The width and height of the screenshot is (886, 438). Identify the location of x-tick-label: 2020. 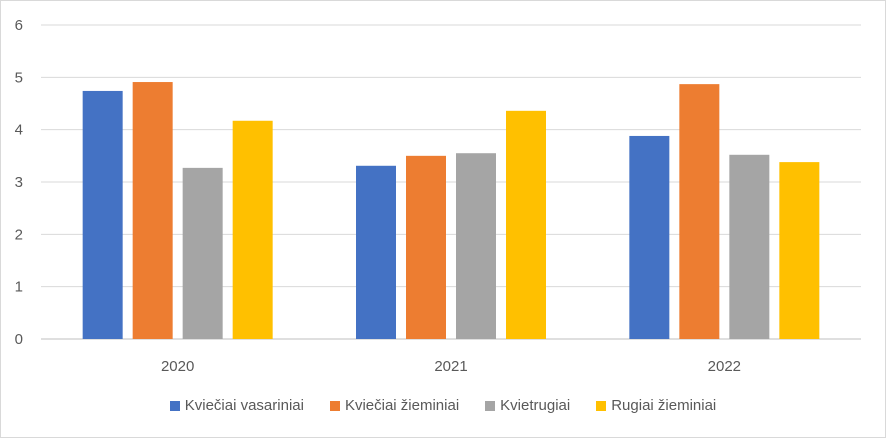
(177, 366).